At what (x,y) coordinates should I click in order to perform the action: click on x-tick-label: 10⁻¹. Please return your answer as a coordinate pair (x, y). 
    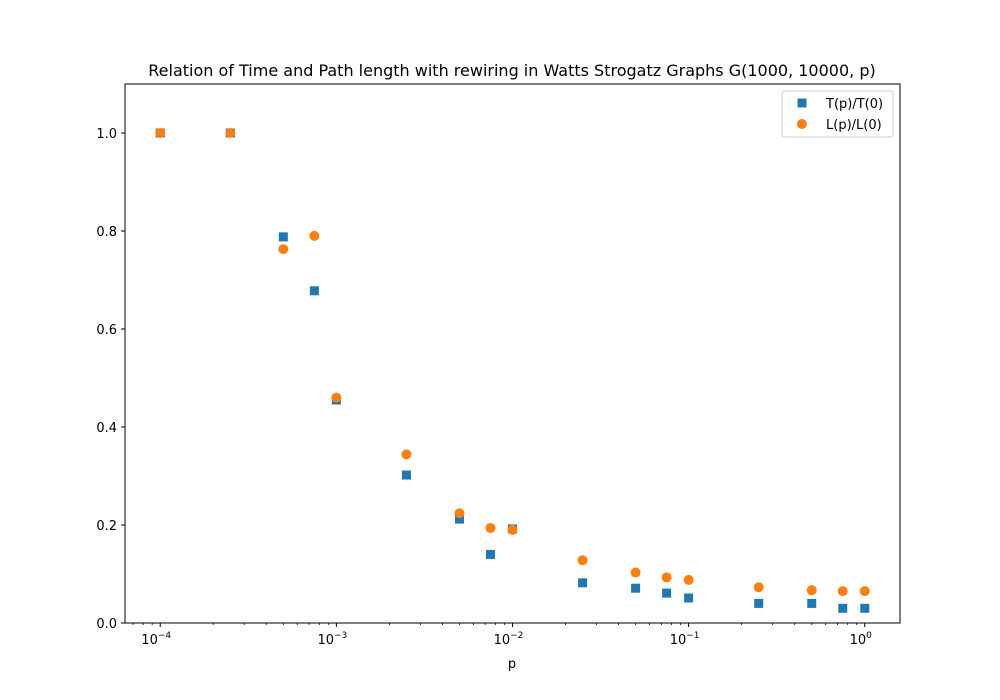
    Looking at the image, I should click on (685, 639).